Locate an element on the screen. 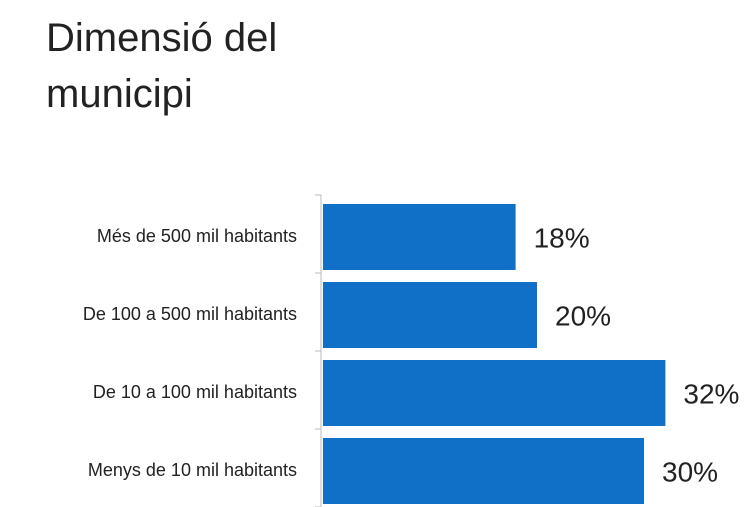 The height and width of the screenshot is (507, 753). category-label: De 100 a 500 mil habitants is located at coordinates (190, 314).